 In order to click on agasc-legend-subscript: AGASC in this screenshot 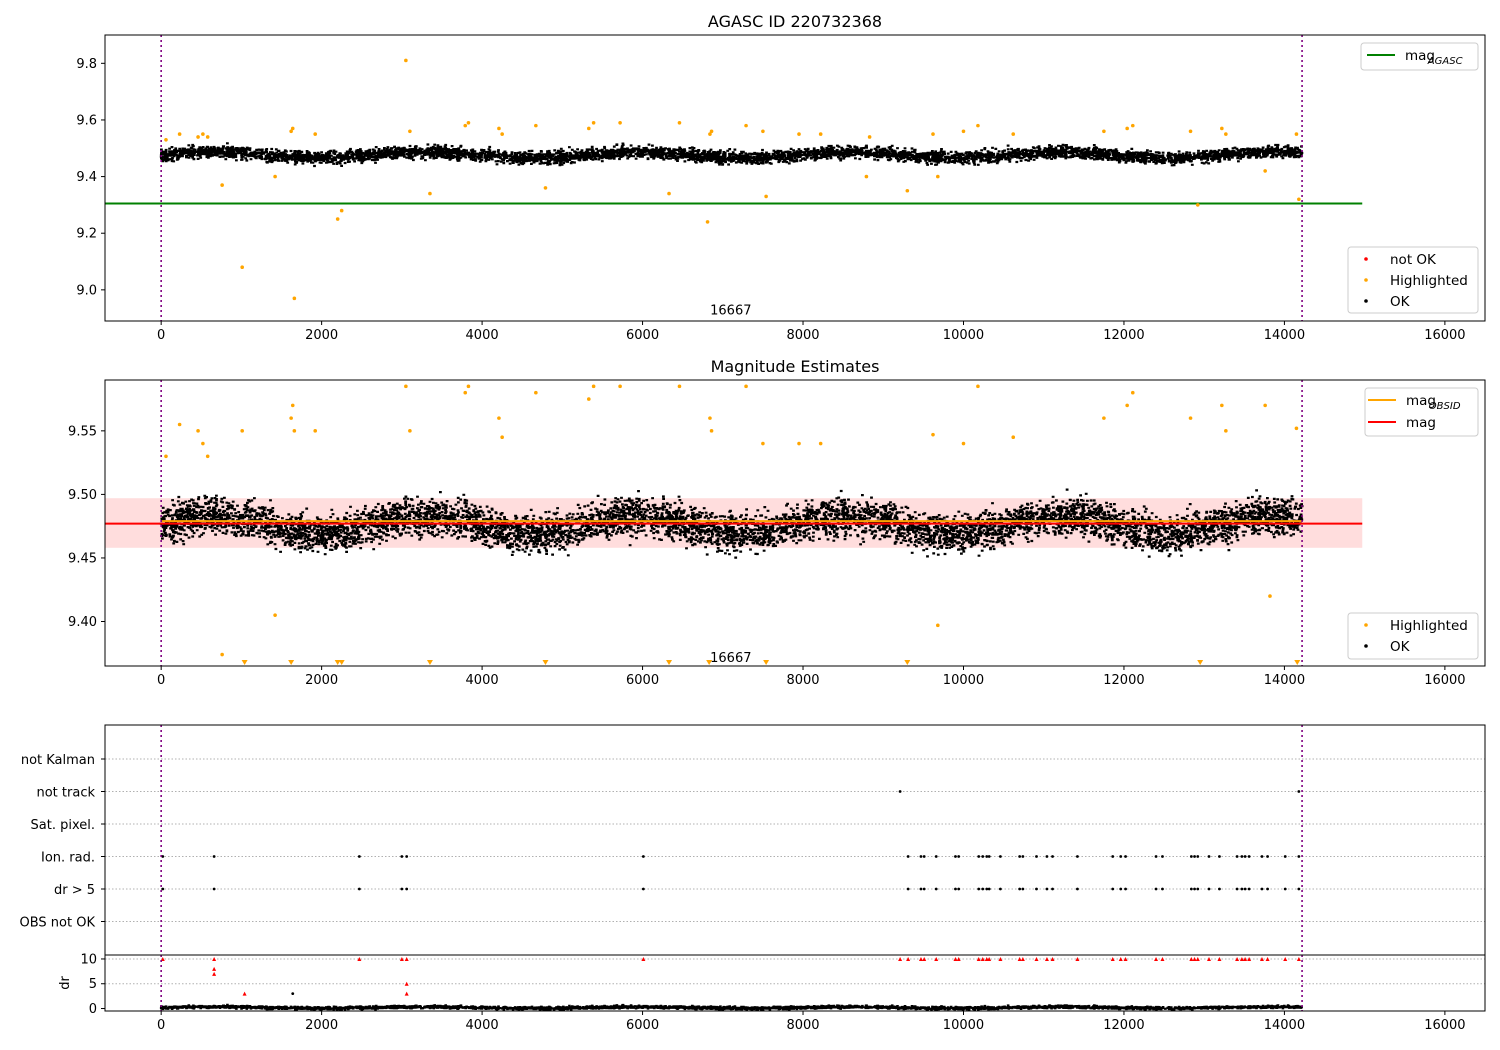, I will do `click(1445, 61)`.